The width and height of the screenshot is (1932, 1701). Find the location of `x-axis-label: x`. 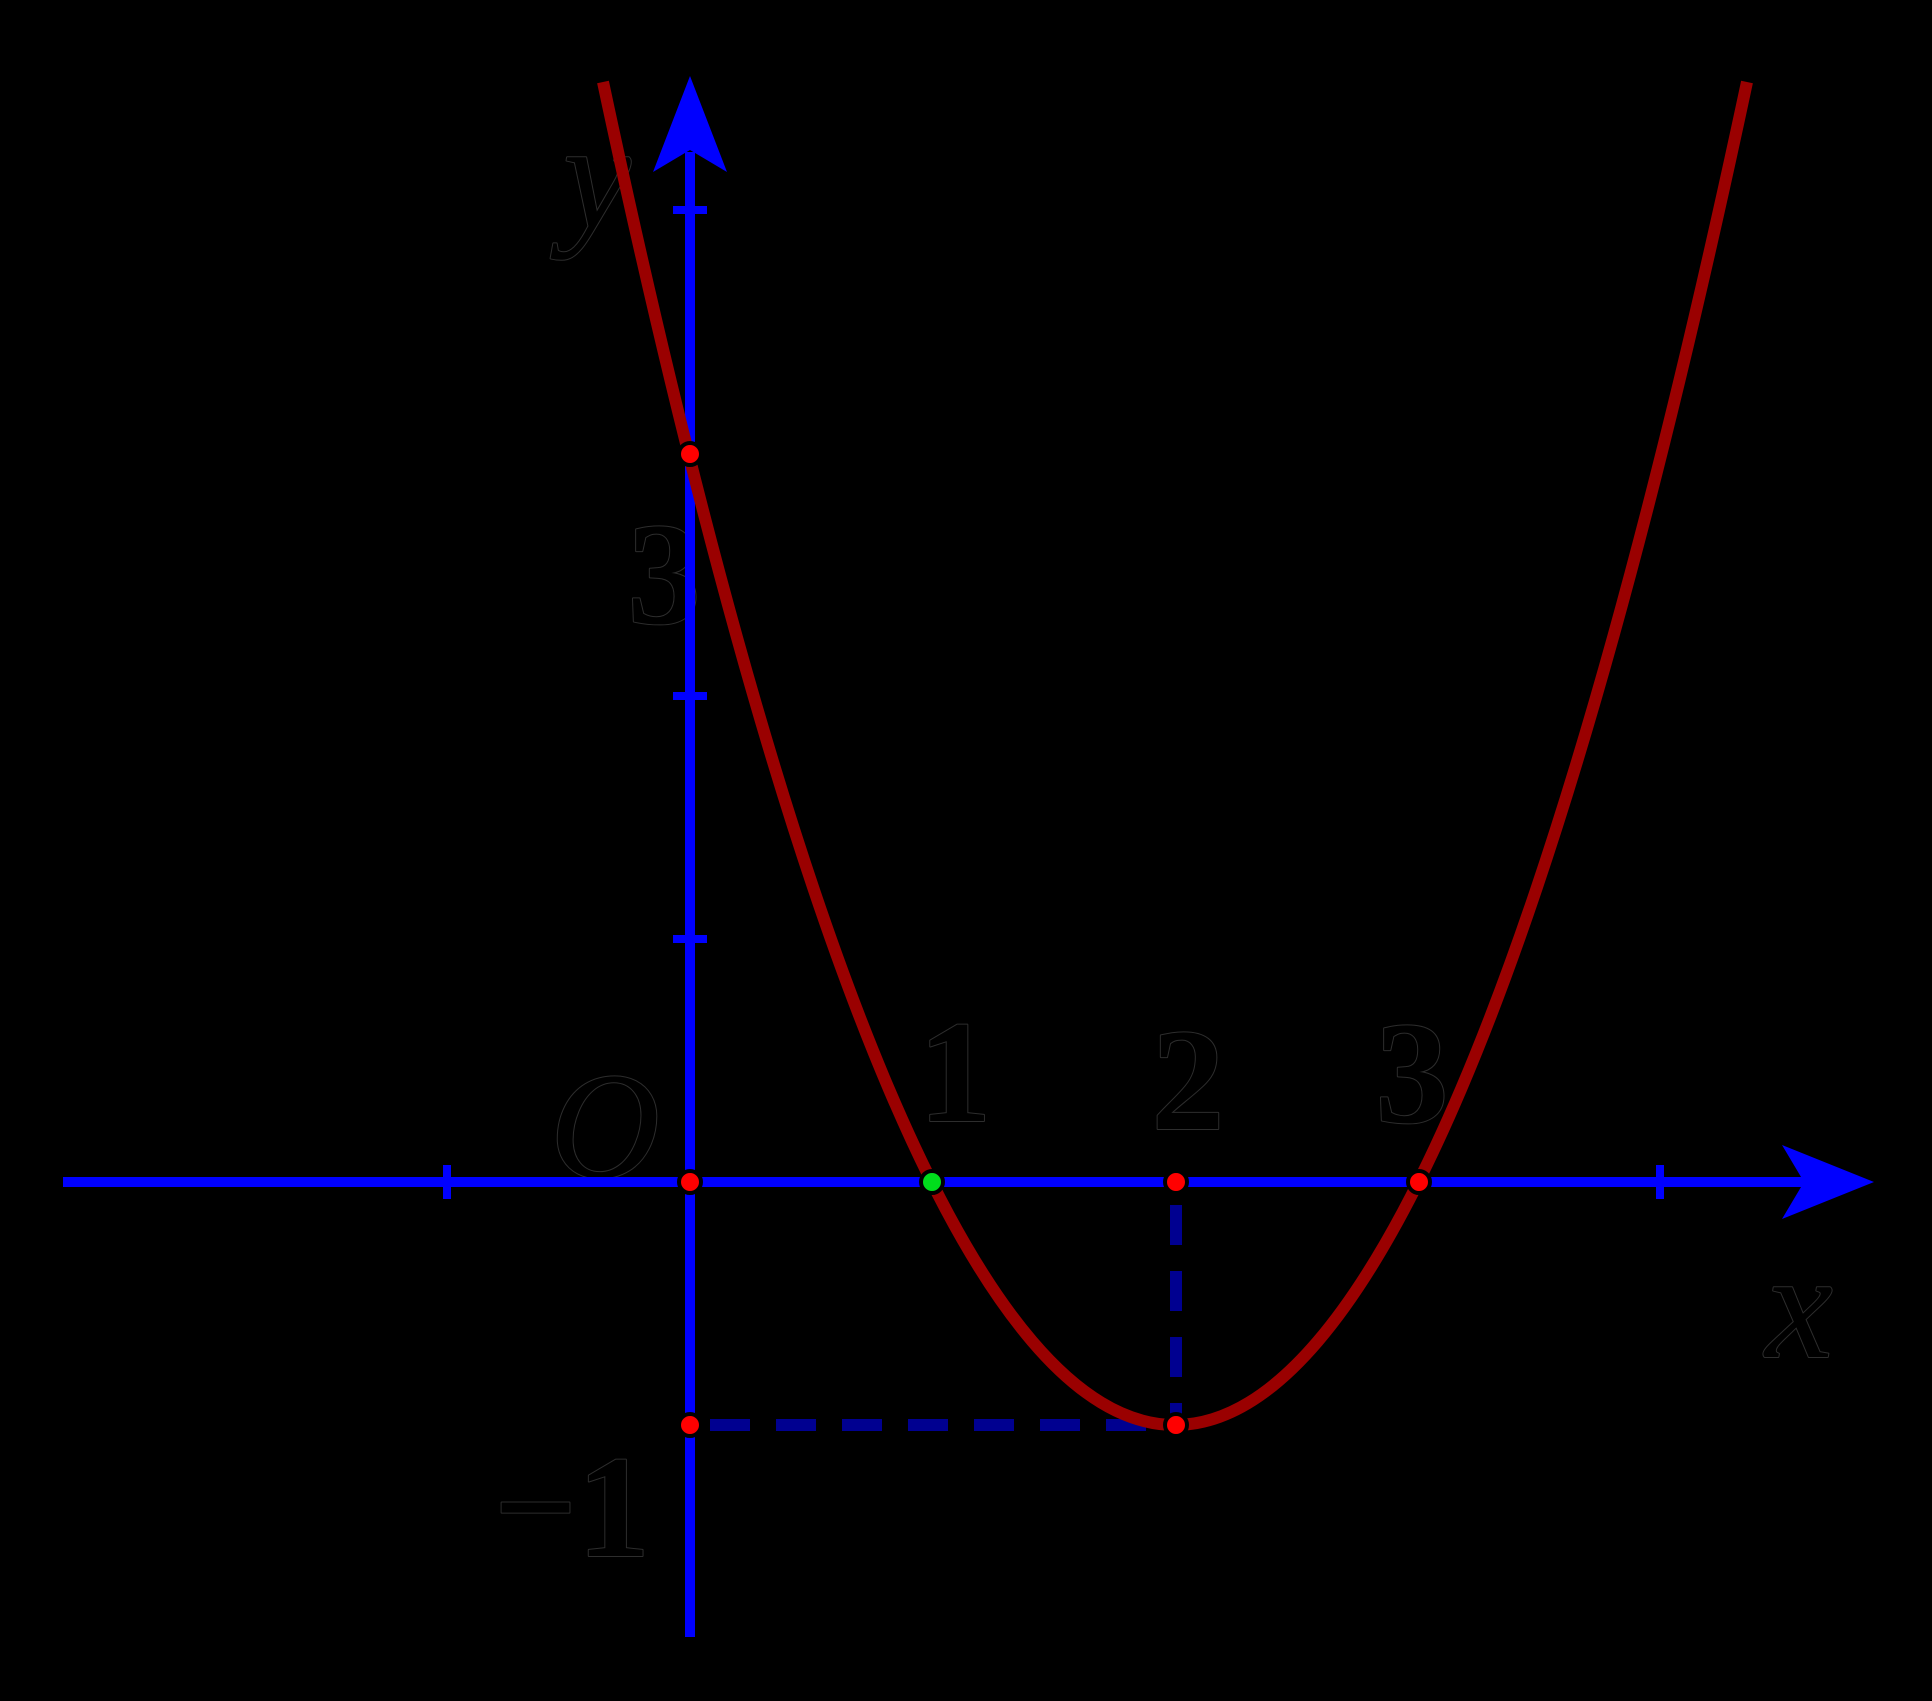

x-axis-label: x is located at coordinates (1797, 1306).